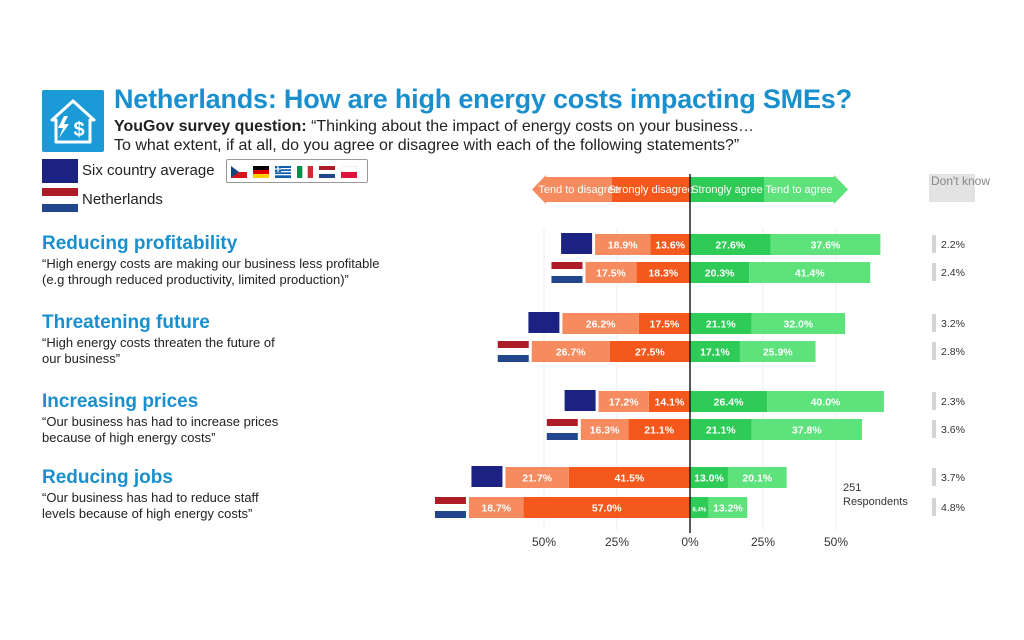  Describe the element at coordinates (81, 358) in the screenshot. I see `category-desc-future-2: our business”` at that location.